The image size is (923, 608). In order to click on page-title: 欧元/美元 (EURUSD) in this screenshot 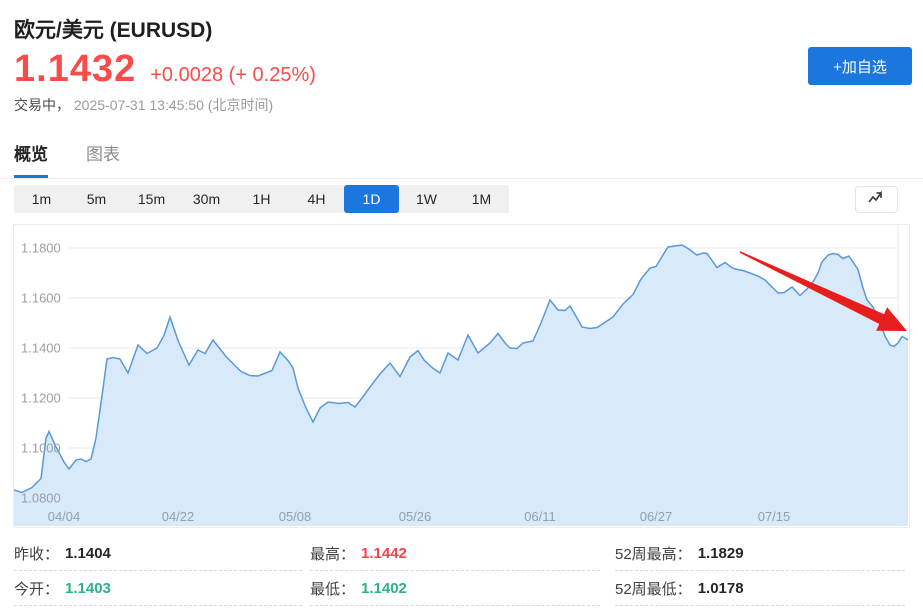, I will do `click(113, 30)`.